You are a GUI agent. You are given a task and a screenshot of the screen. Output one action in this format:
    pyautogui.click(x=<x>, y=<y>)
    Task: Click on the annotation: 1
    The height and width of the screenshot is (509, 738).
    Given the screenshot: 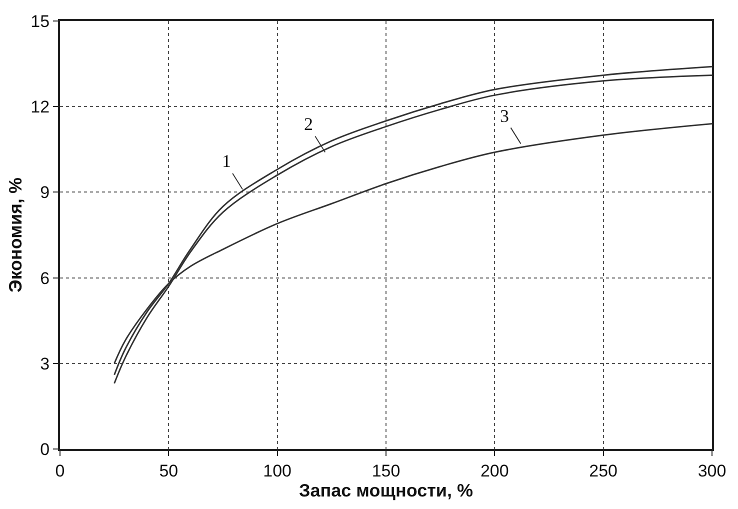 What is the action you would take?
    pyautogui.click(x=226, y=161)
    